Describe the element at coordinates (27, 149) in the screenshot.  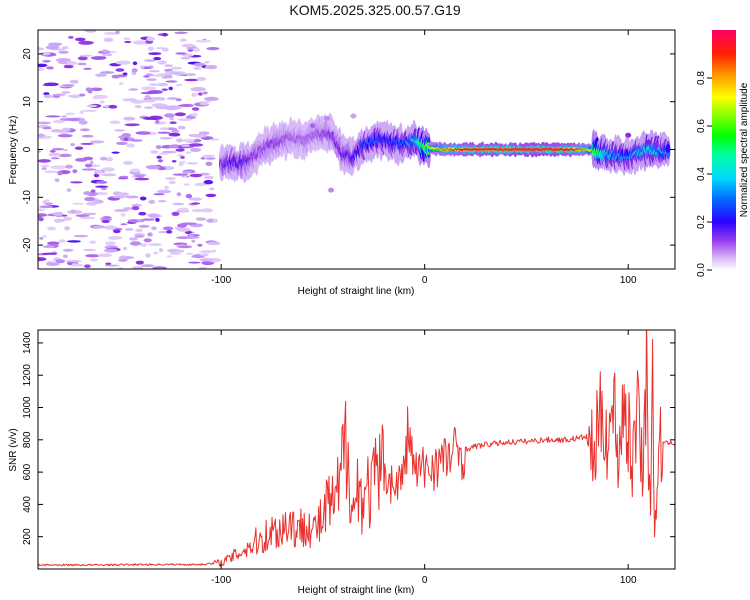
I see `spectrogram-ytick-label: 0` at that location.